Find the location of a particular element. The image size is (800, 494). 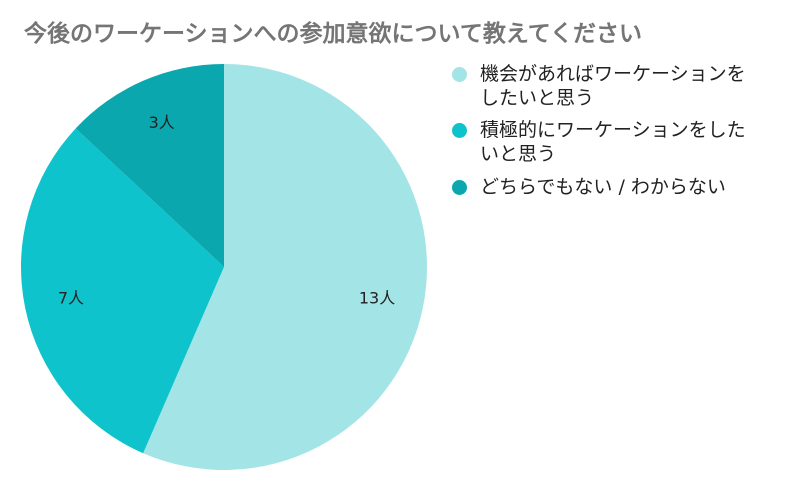

data-label: 3人 is located at coordinates (162, 122).